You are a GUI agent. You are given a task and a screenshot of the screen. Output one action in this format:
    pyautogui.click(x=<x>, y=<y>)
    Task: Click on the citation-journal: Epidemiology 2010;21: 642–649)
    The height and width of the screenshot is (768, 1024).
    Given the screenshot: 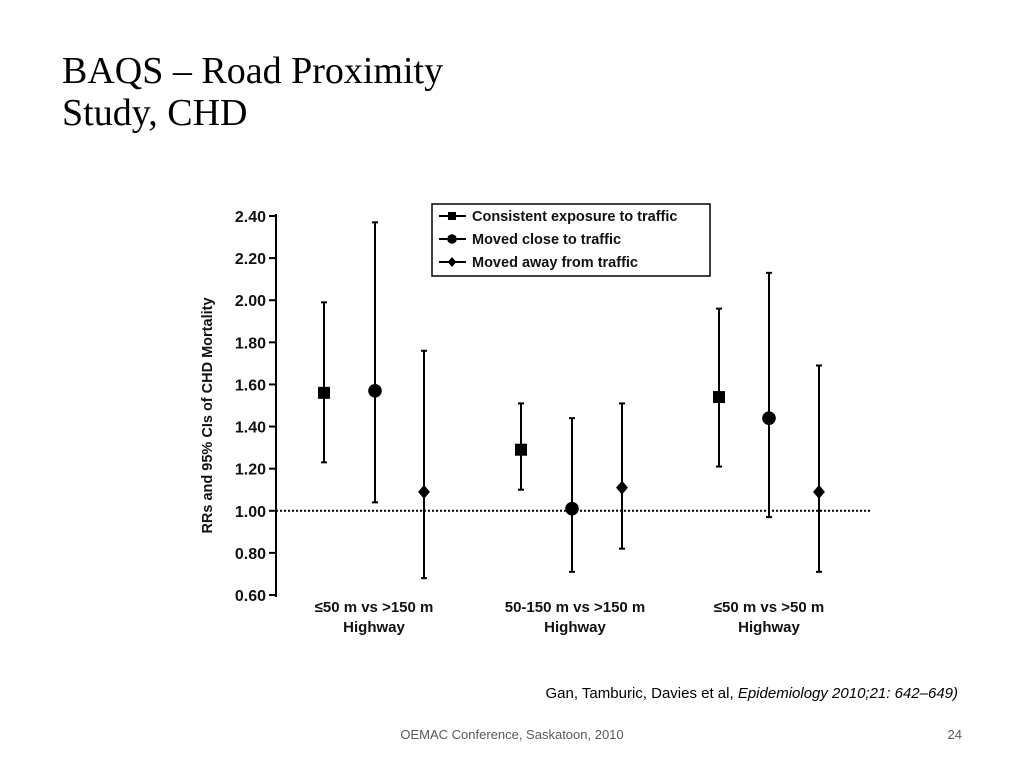 What is the action you would take?
    pyautogui.click(x=847, y=693)
    